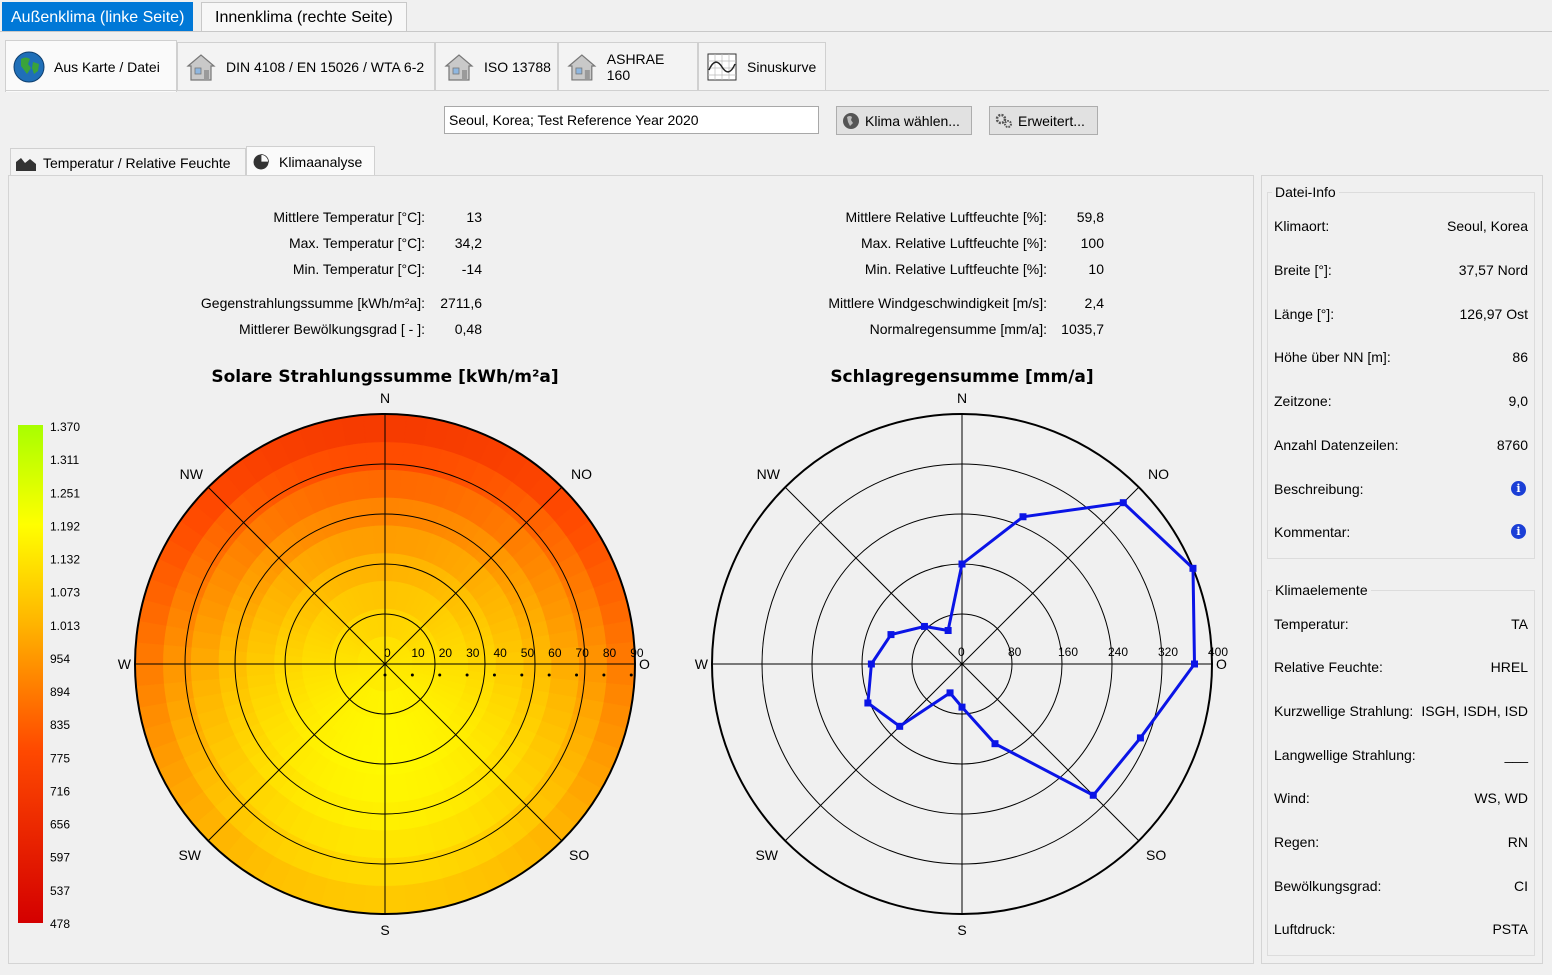 Image resolution: width=1552 pixels, height=975 pixels. I want to click on tab-outdoor-climate: Außenklima (linke Seite), so click(98, 16).